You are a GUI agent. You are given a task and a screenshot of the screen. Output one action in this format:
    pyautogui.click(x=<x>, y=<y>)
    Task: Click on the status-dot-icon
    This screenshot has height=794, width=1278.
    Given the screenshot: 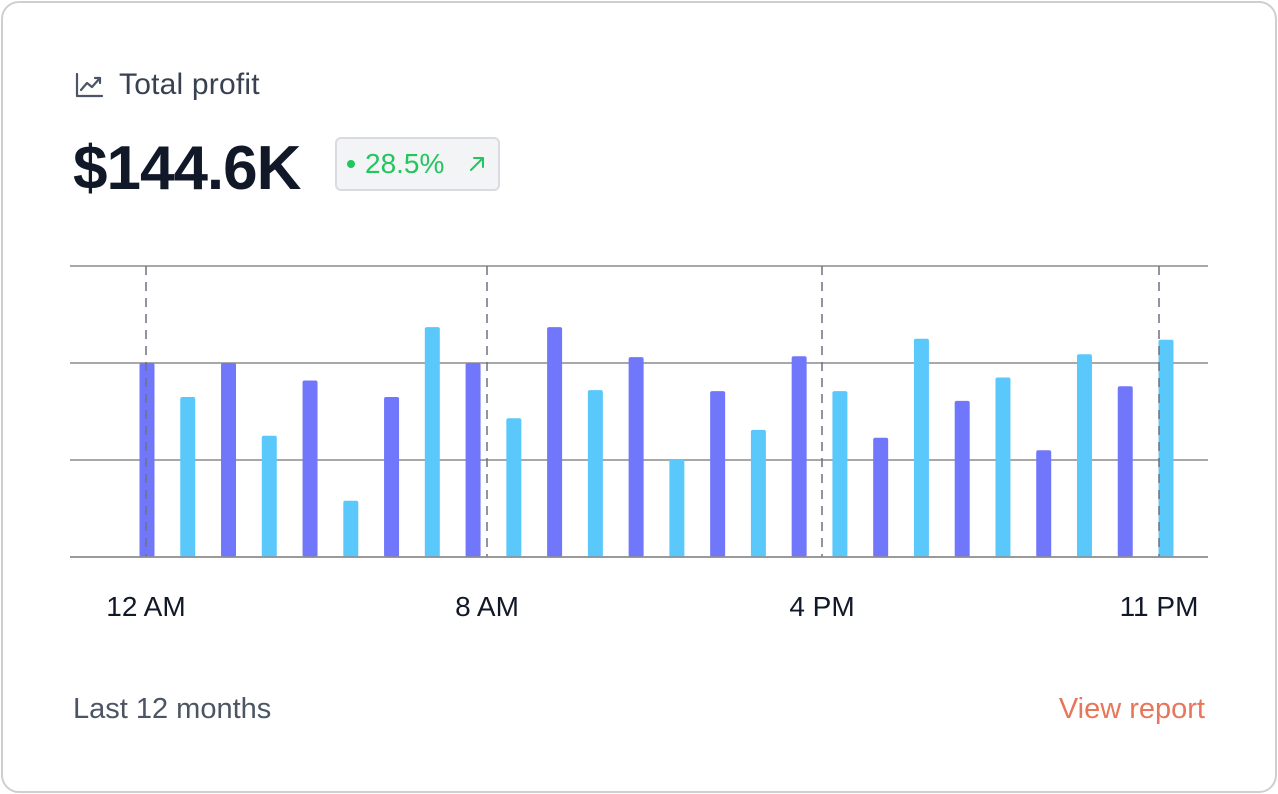 What is the action you would take?
    pyautogui.click(x=351, y=164)
    